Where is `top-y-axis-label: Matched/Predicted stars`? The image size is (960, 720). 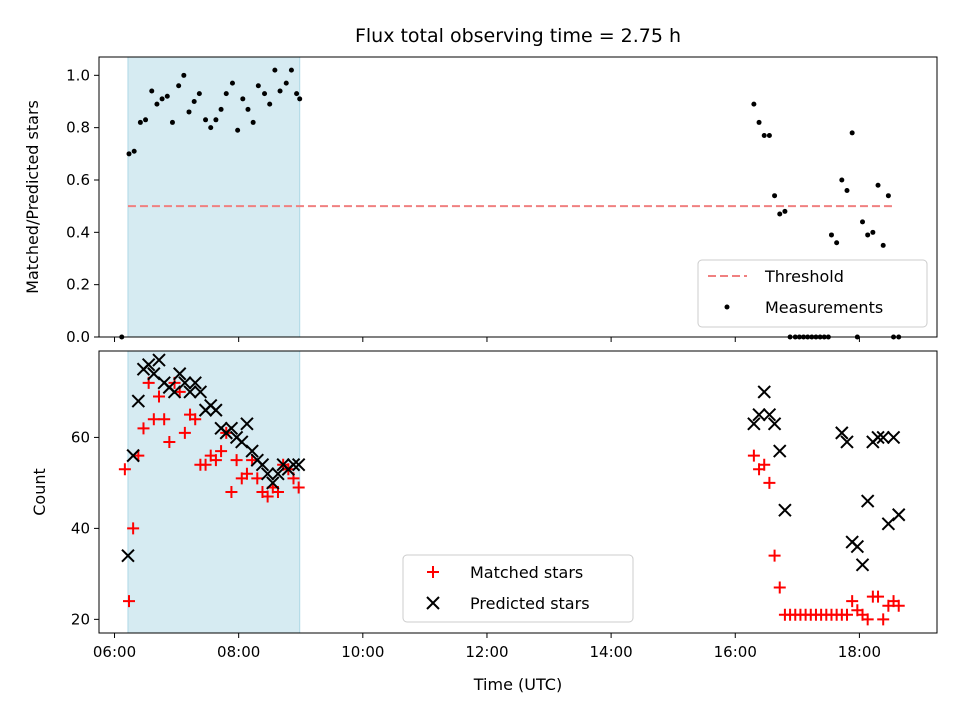
top-y-axis-label: Matched/Predicted stars is located at coordinates (32, 197).